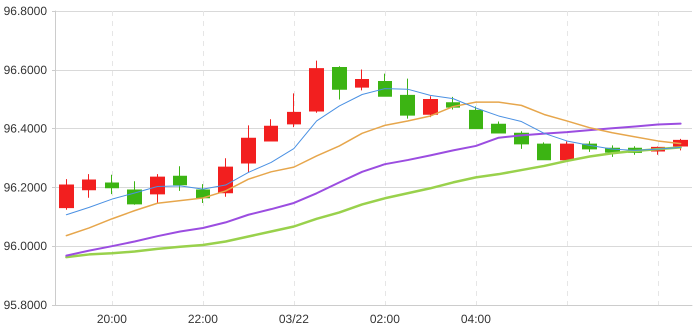  I want to click on x-tick-label: 02:00, so click(385, 319).